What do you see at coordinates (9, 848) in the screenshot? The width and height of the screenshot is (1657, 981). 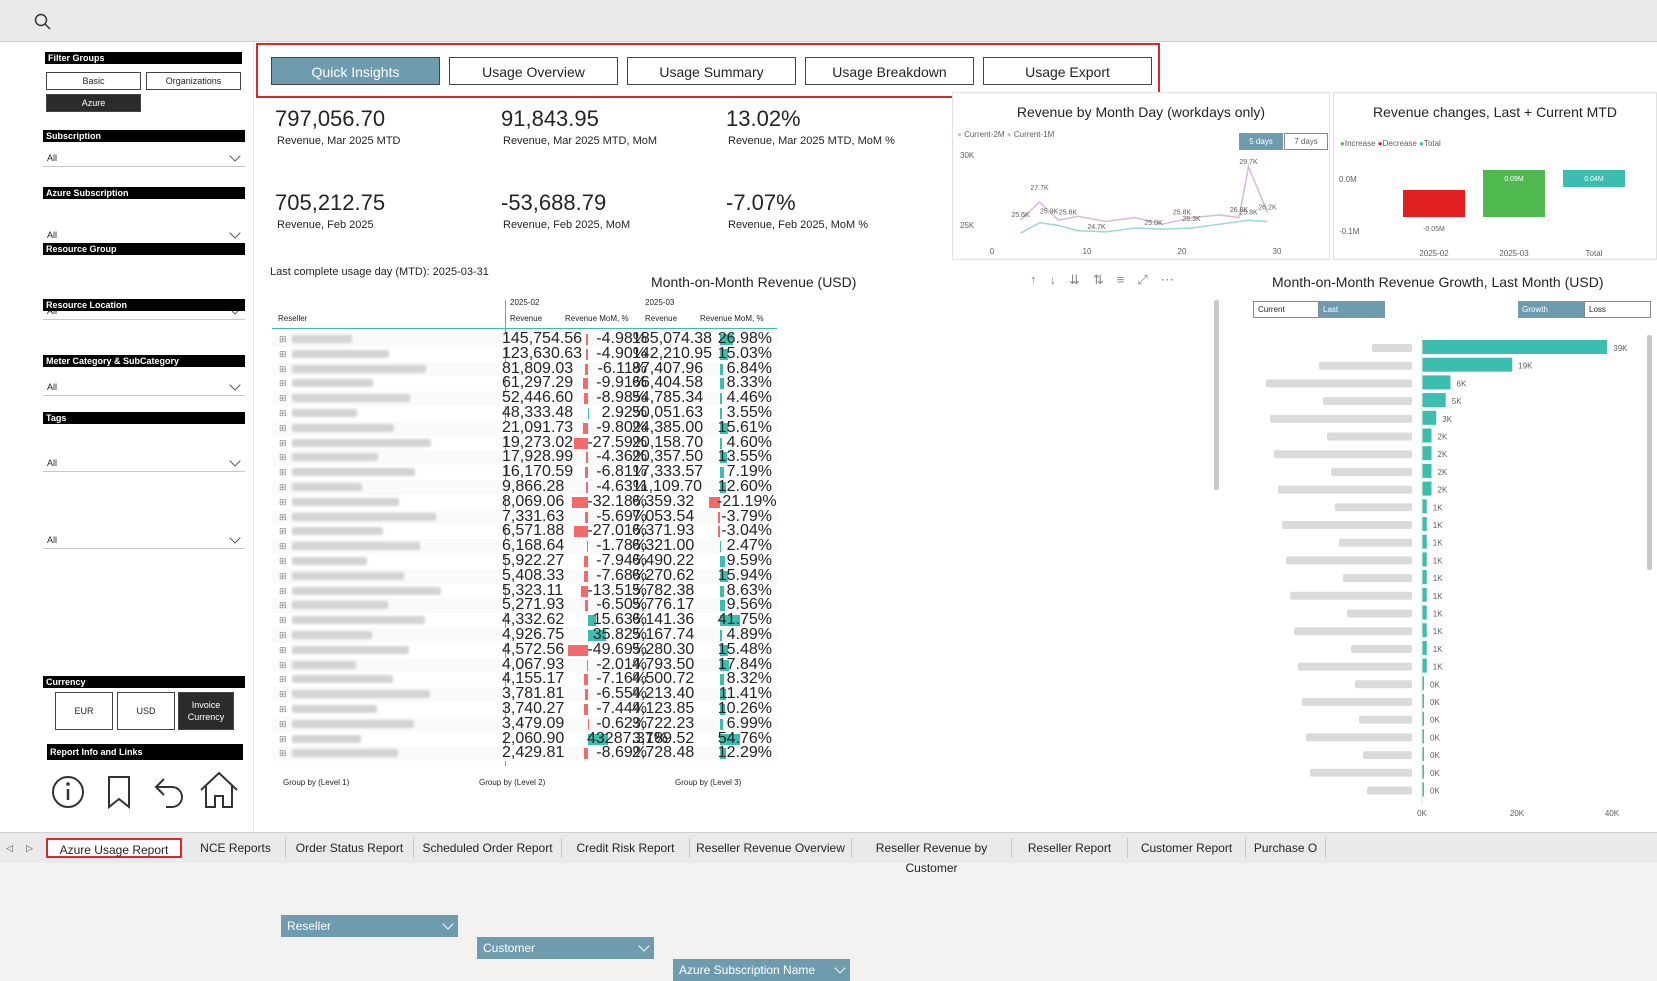 I see `tab-prev-icon: ◁` at bounding box center [9, 848].